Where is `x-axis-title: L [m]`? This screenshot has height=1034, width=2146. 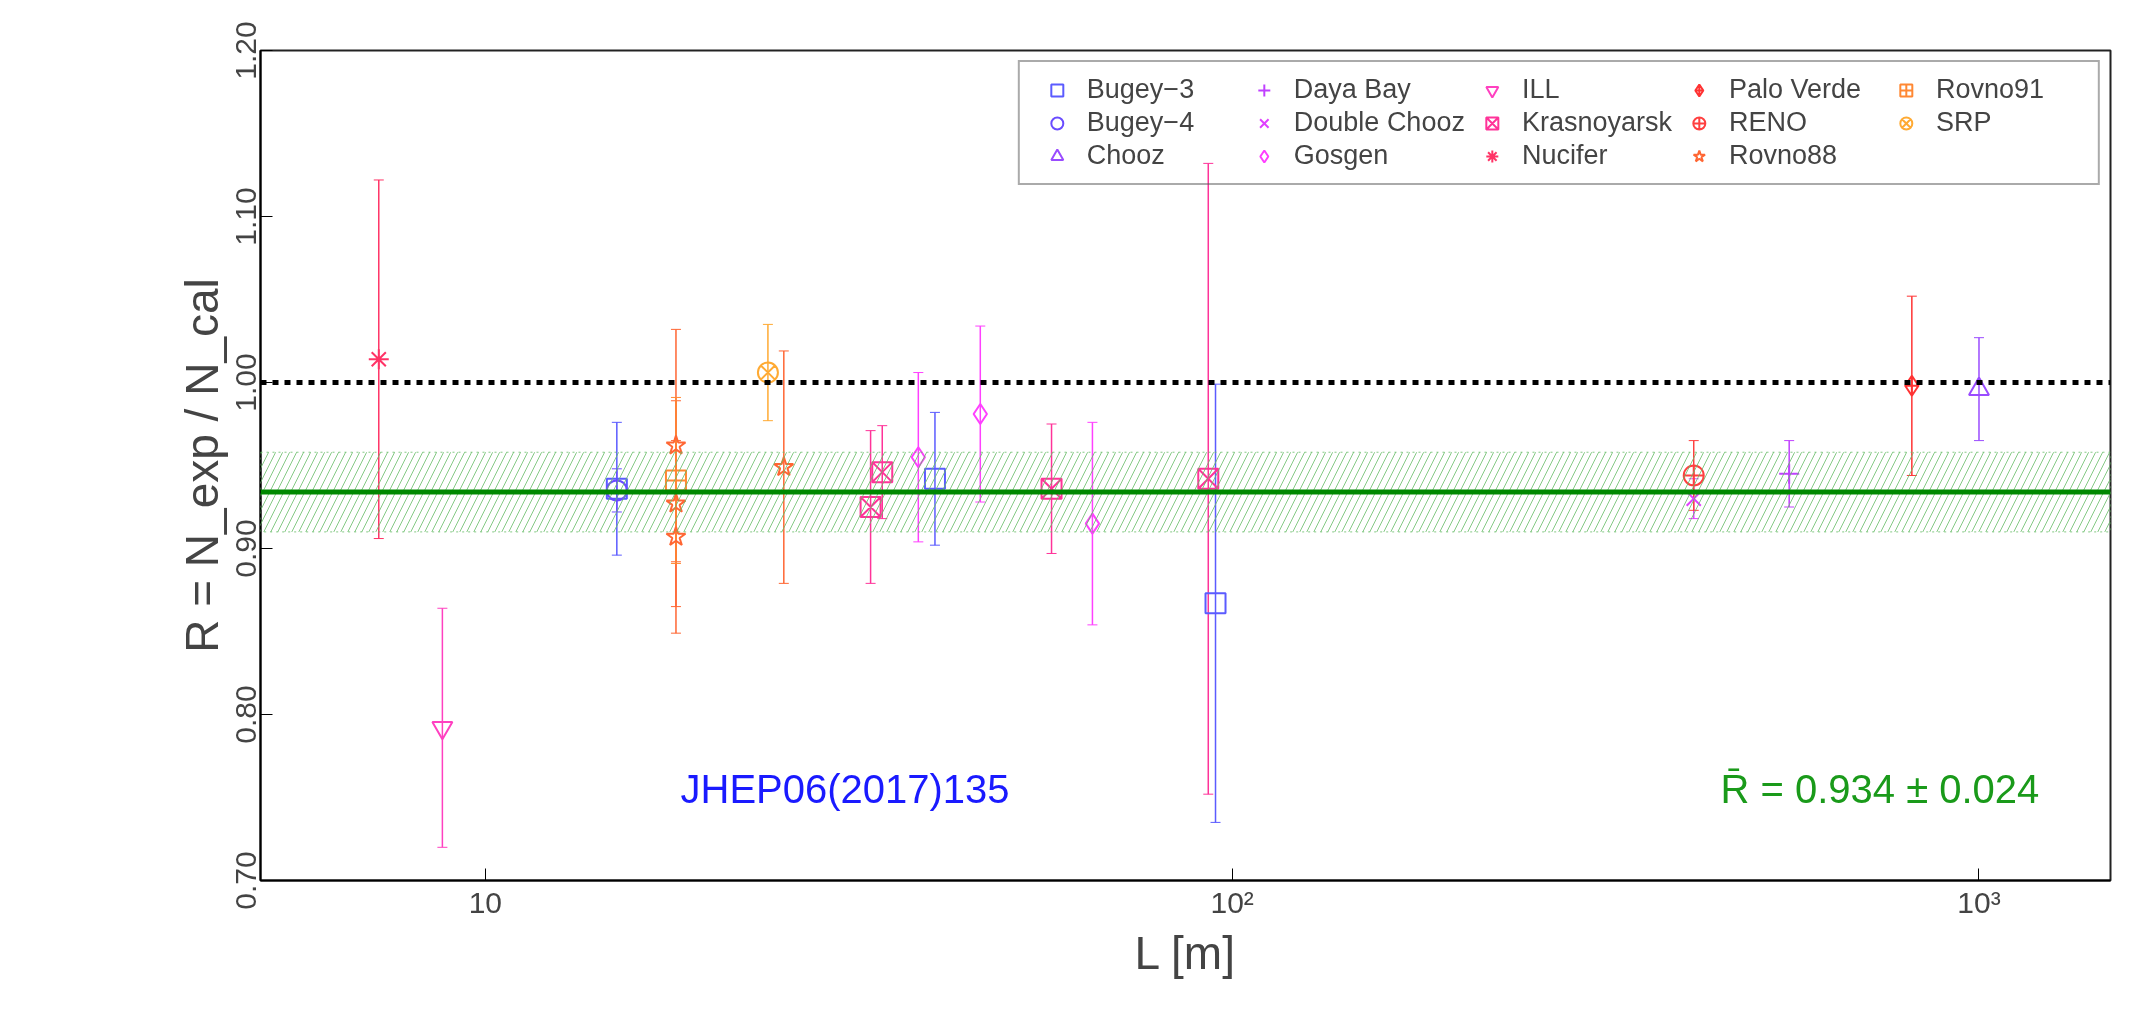
x-axis-title: L [m] is located at coordinates (1184, 952).